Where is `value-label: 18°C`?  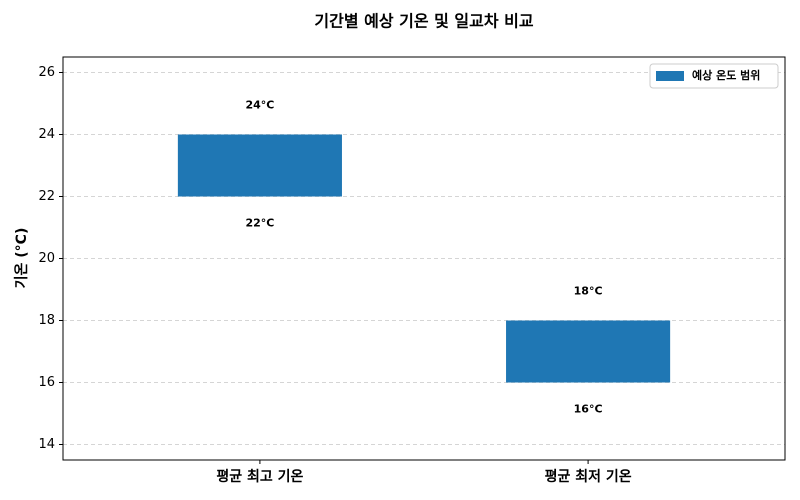
value-label: 18°C is located at coordinates (588, 291).